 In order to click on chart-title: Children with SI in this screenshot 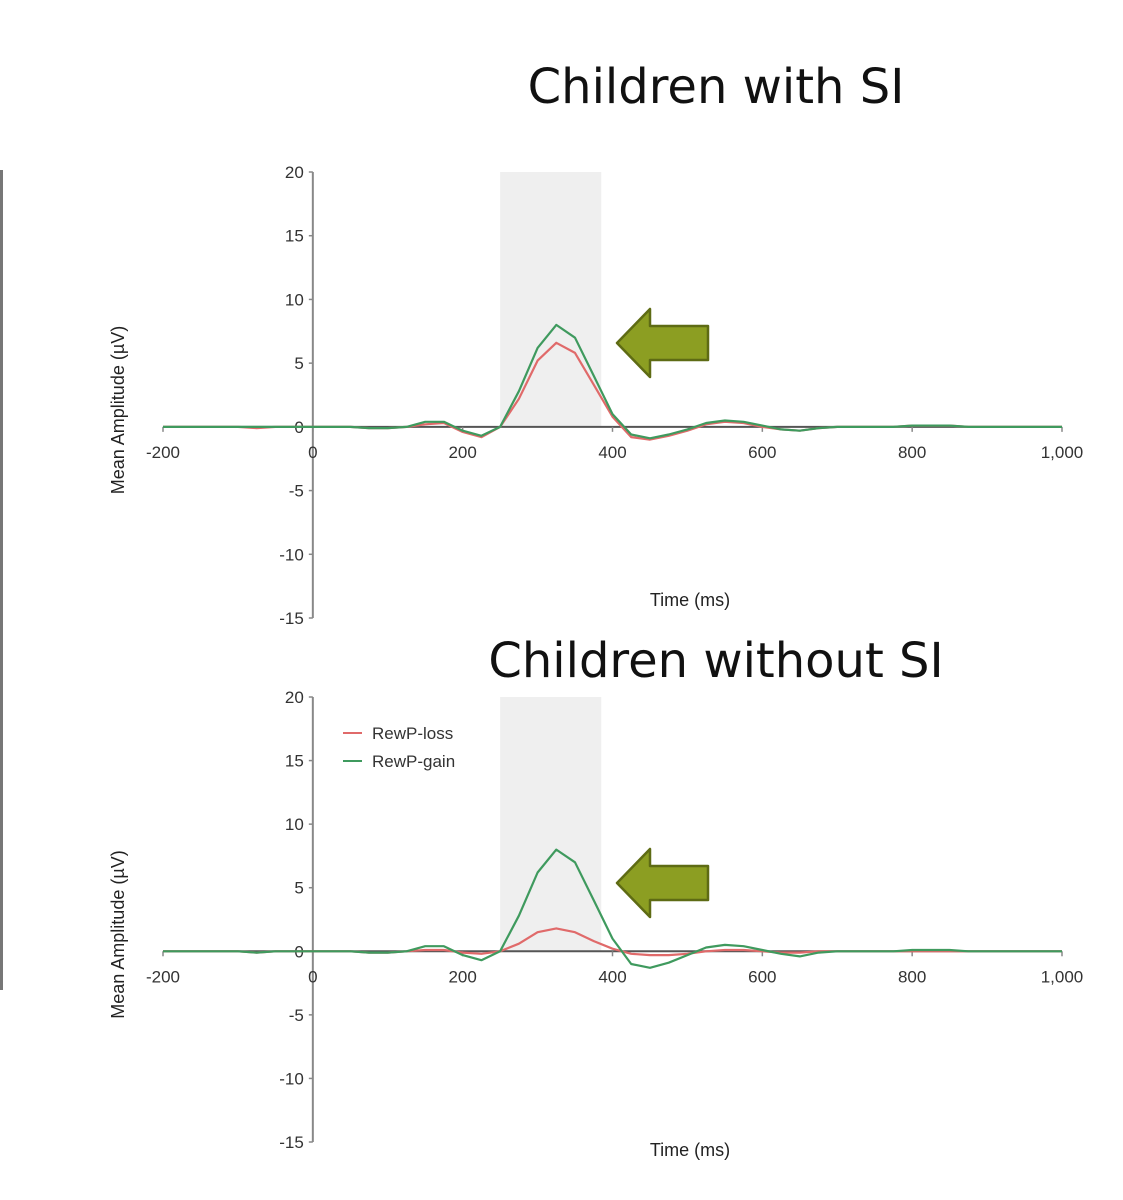, I will do `click(716, 87)`.